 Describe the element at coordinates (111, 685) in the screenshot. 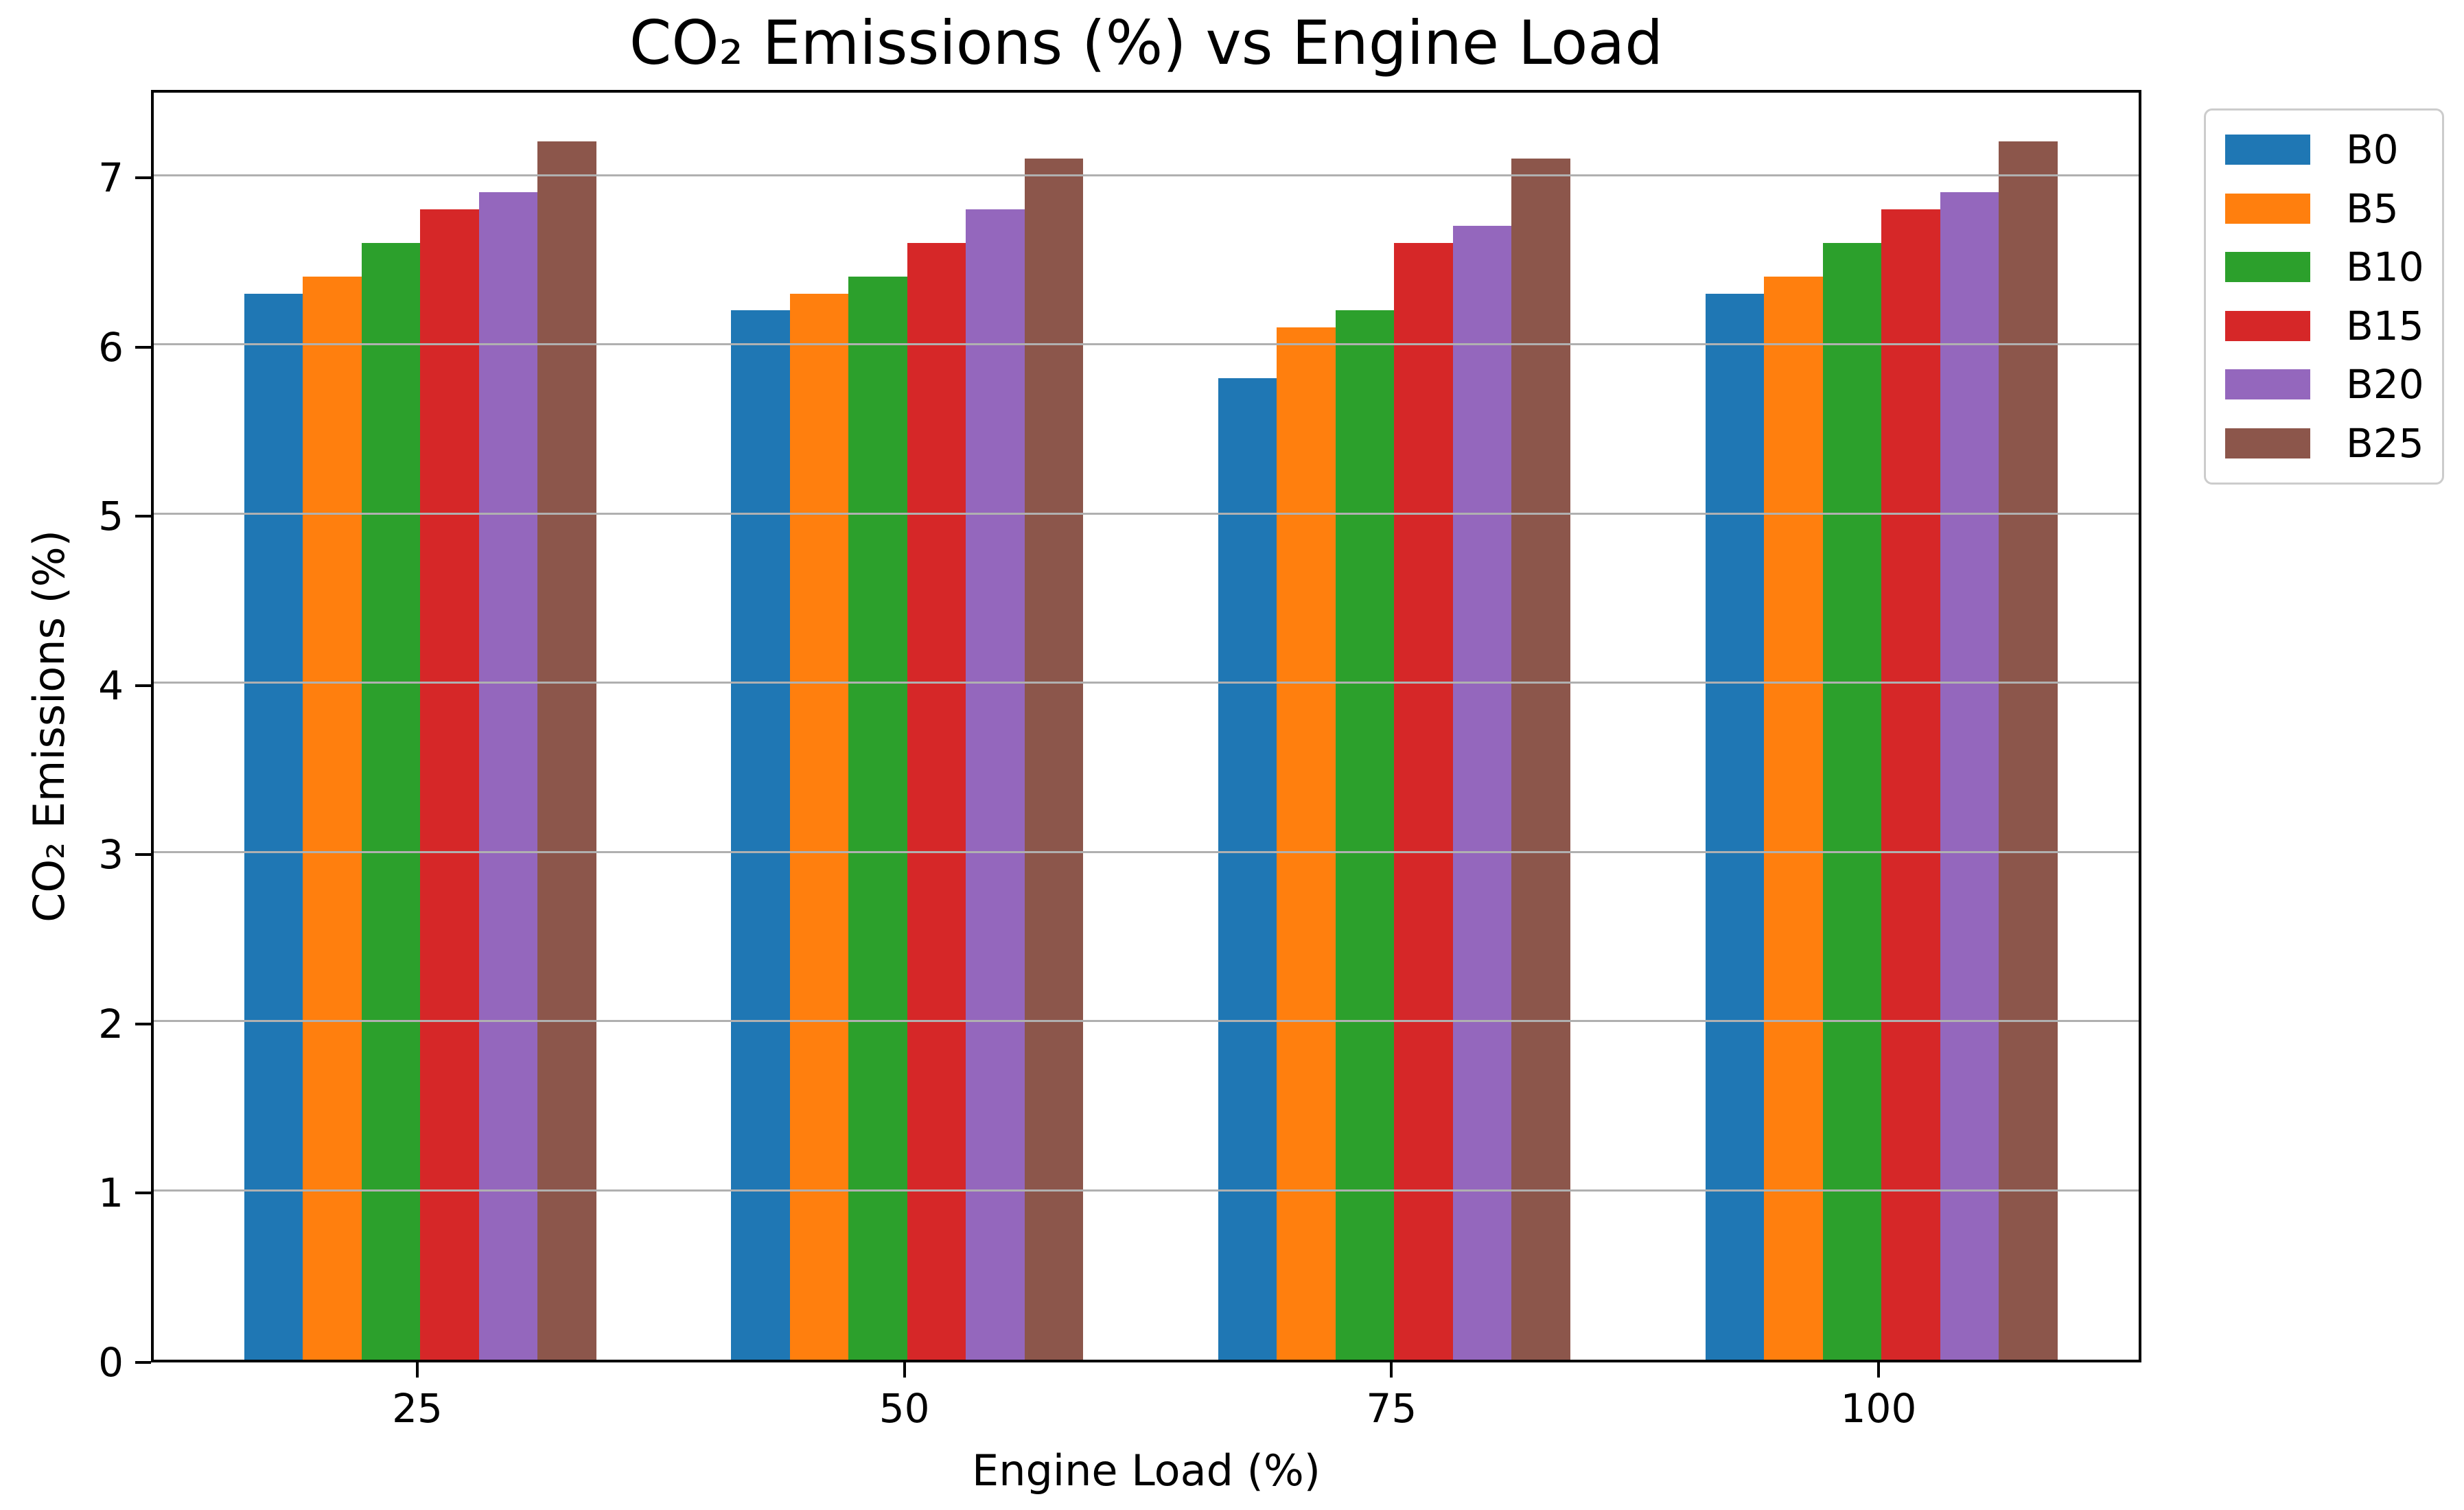

I see `y-tick-label-4: 4` at that location.